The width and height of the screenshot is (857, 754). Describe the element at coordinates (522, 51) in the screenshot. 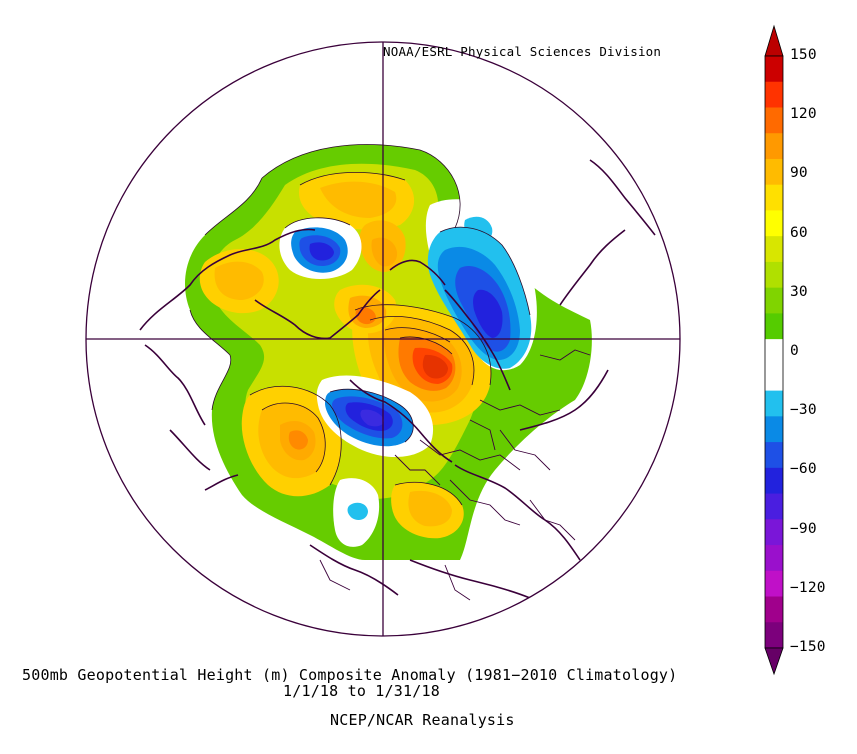

I see `credit-text: NOAA/ESRL Physical Sciences Division` at that location.